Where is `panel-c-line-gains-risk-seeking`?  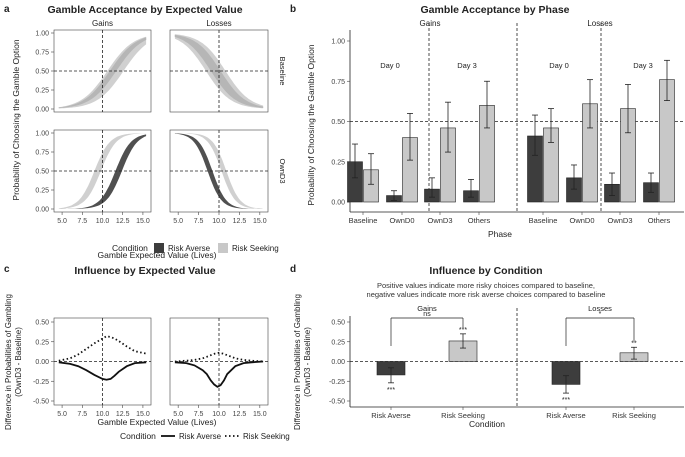 panel-c-line-gains-risk-seeking is located at coordinates (102, 348).